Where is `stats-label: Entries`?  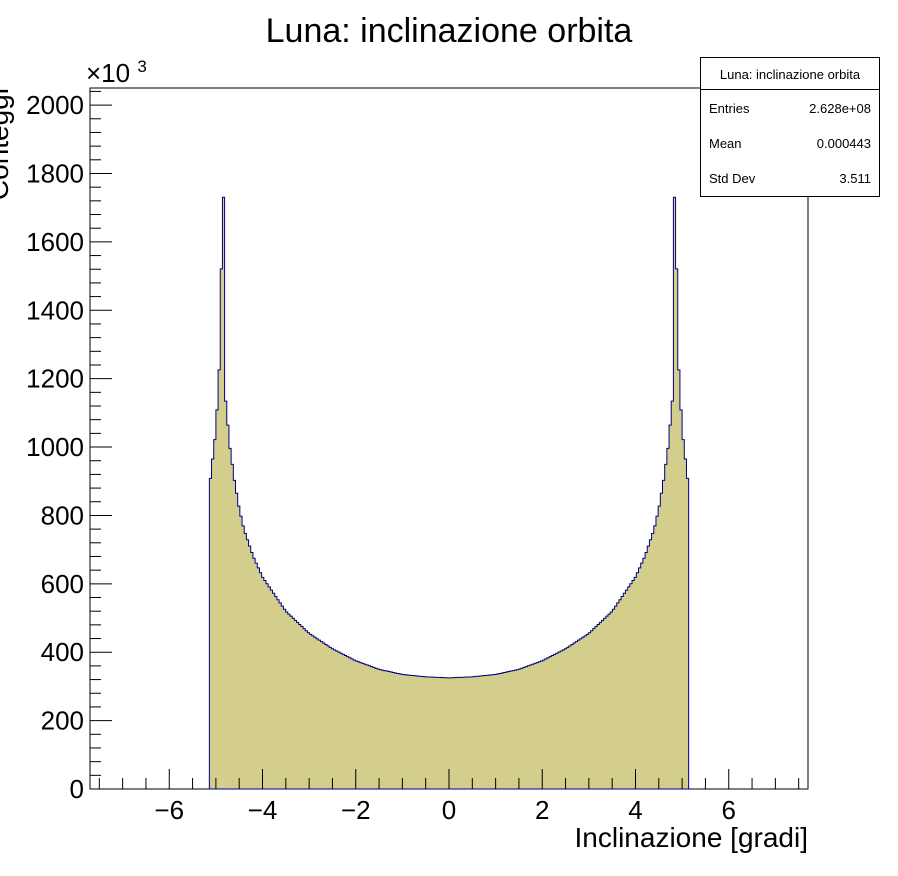
stats-label: Entries is located at coordinates (729, 108).